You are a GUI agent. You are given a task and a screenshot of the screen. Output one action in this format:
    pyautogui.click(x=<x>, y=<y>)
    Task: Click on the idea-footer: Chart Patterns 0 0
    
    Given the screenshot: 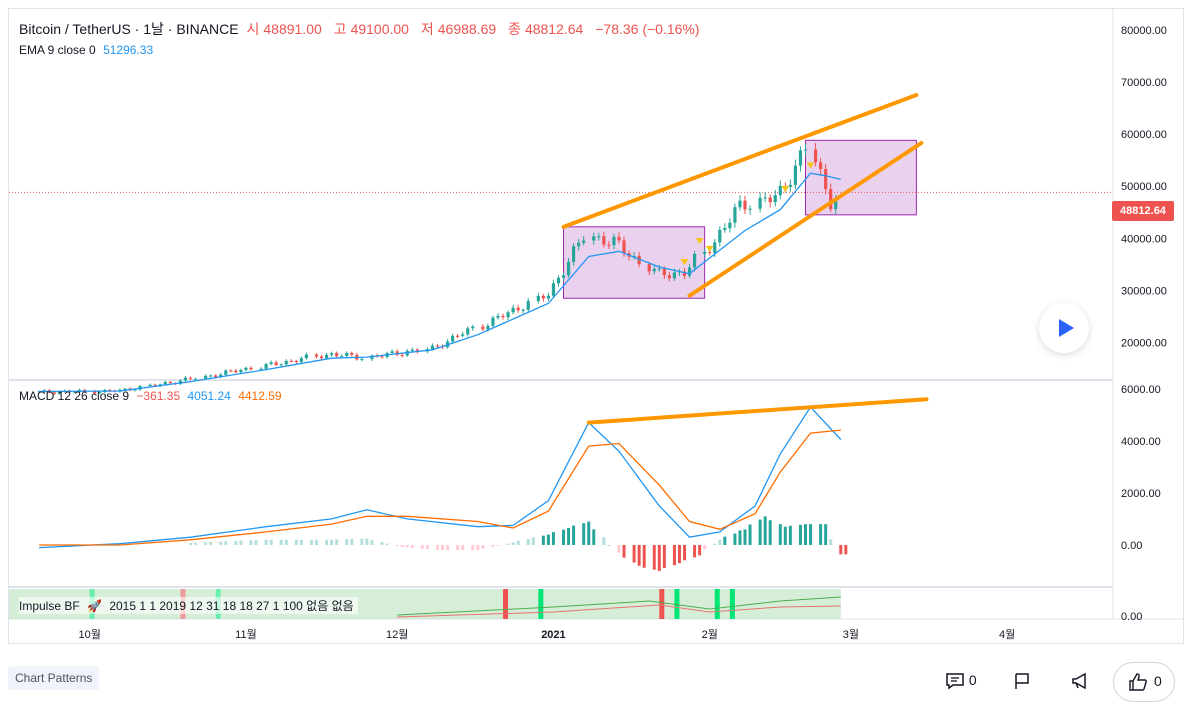 What is the action you would take?
    pyautogui.click(x=598, y=679)
    